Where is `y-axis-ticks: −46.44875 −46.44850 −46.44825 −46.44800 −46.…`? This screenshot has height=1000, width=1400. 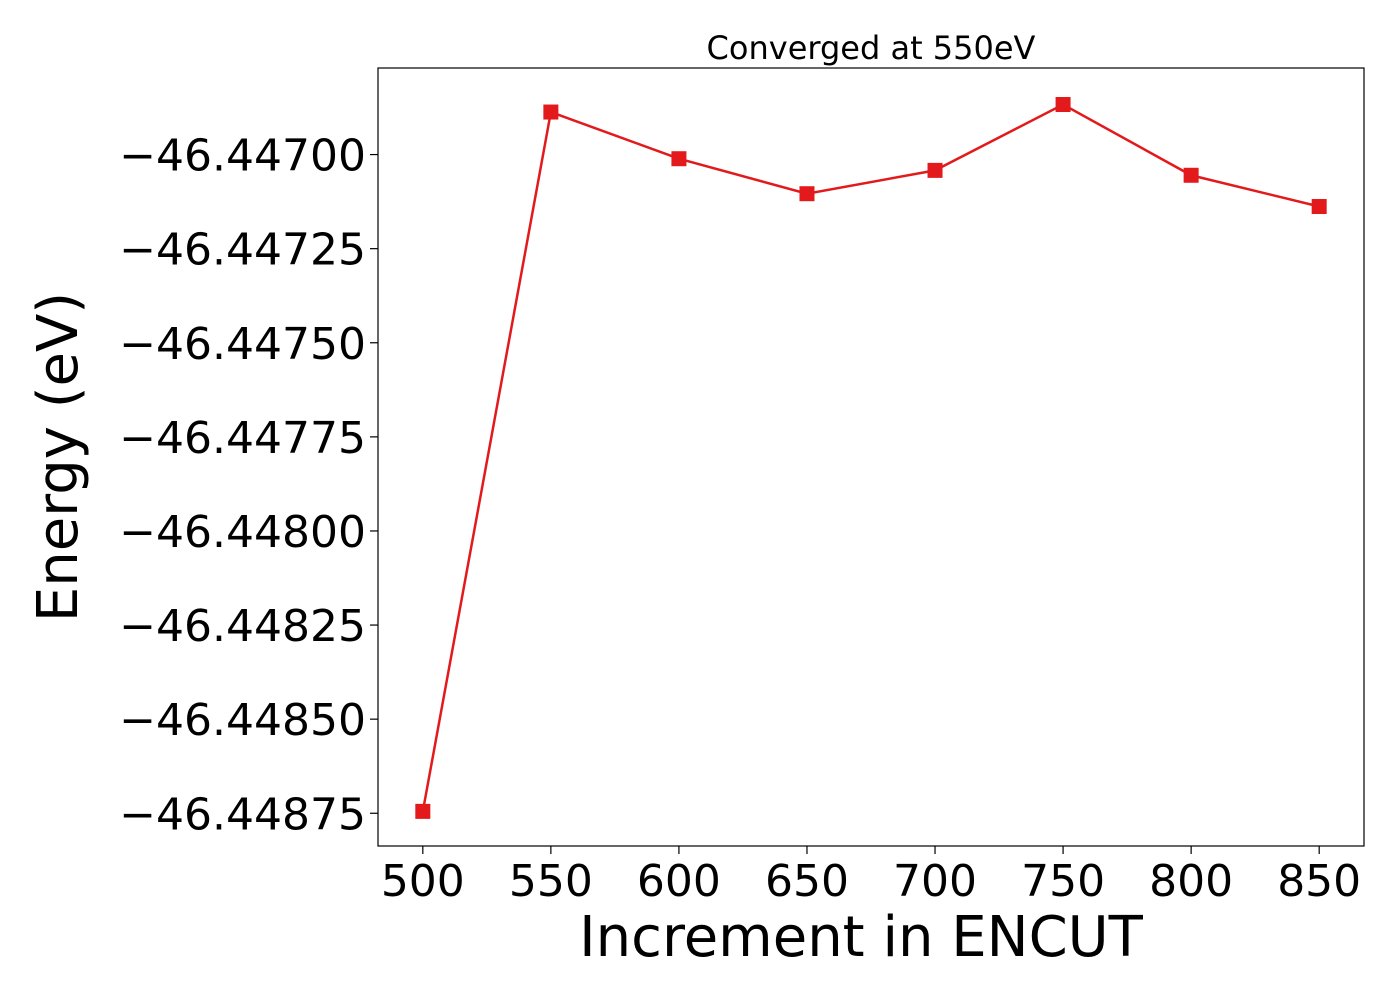 y-axis-ticks: −46.44875 −46.44850 −46.44825 −46.44800 −46.… is located at coordinates (248, 485).